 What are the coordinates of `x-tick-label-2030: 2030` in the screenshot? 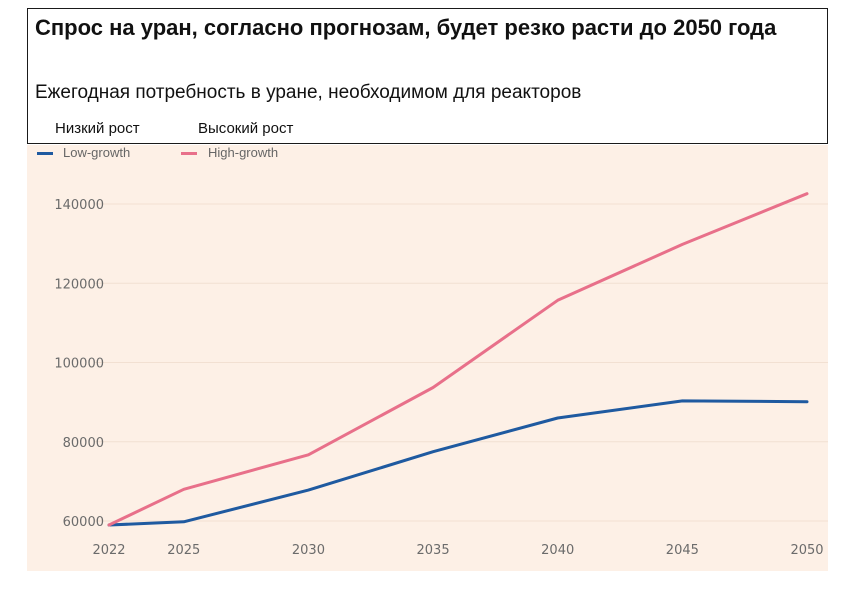 It's located at (308, 550).